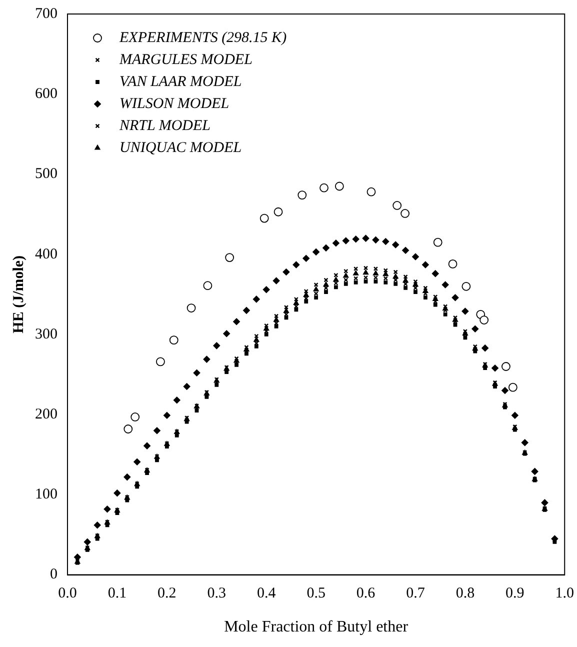  Describe the element at coordinates (46, 494) in the screenshot. I see `y-tick-label: 100` at that location.